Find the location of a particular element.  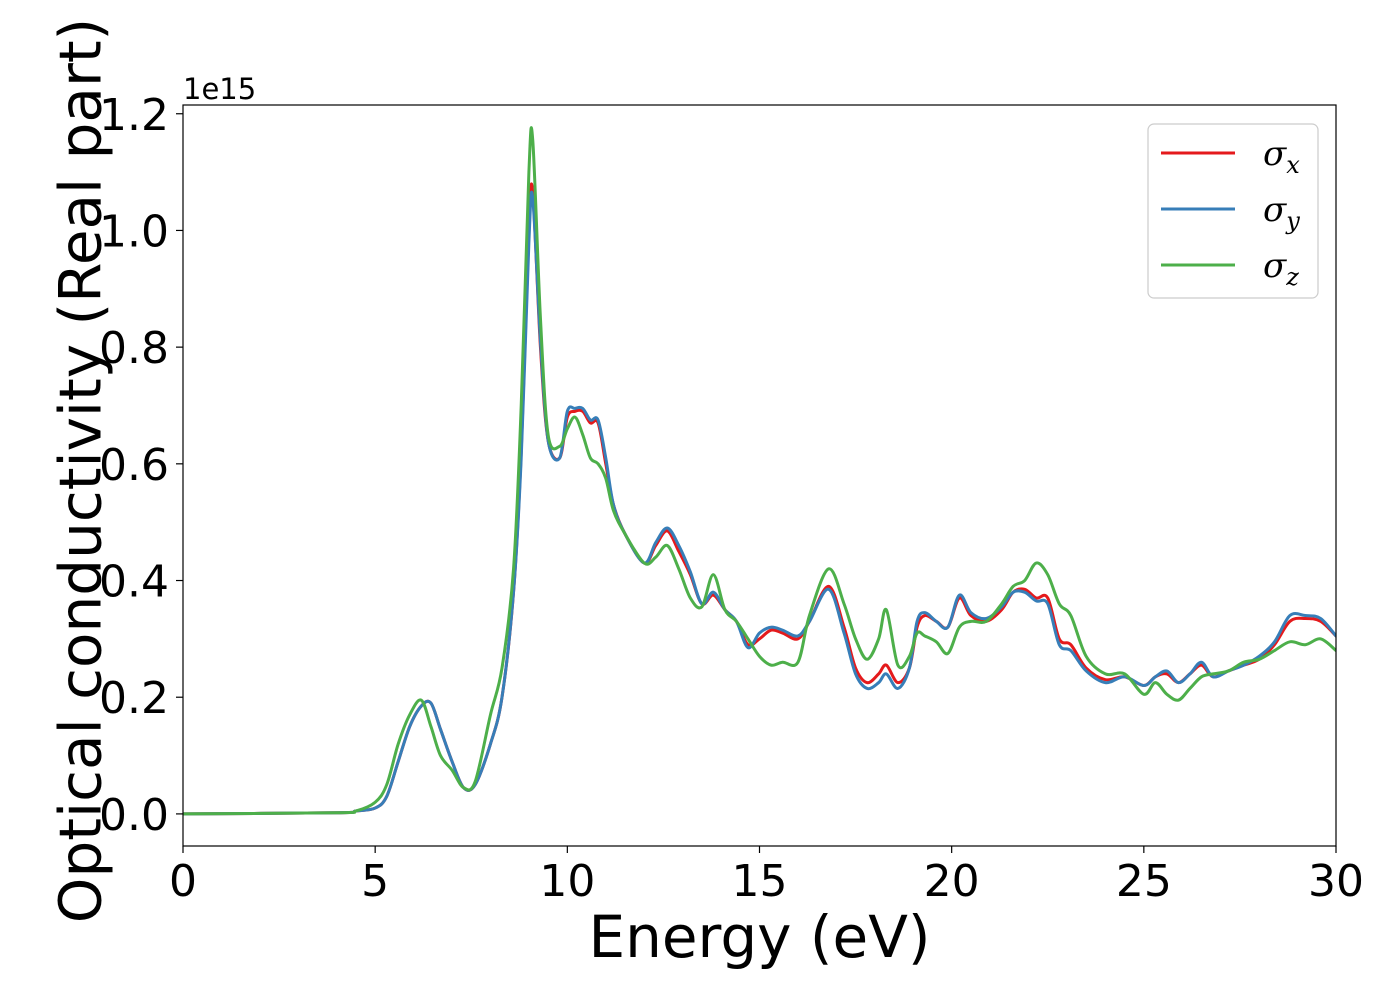

y-tick-label: 1.0 is located at coordinates (134, 231).